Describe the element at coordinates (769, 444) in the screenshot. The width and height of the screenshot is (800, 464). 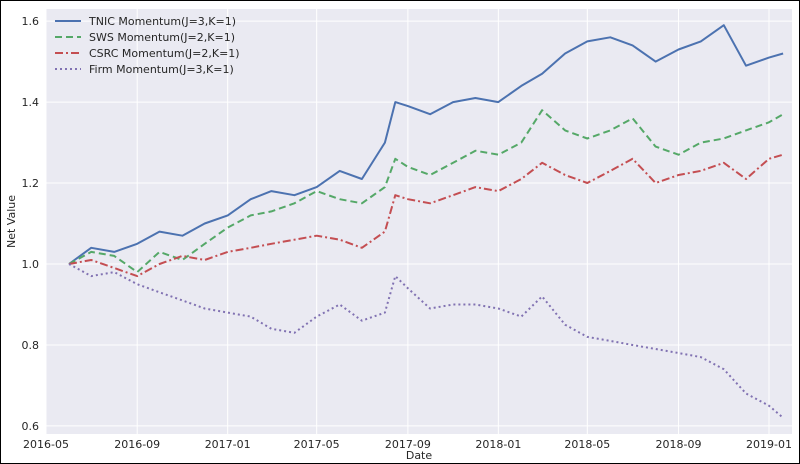
I see `x-tick-label: 2019-01` at that location.